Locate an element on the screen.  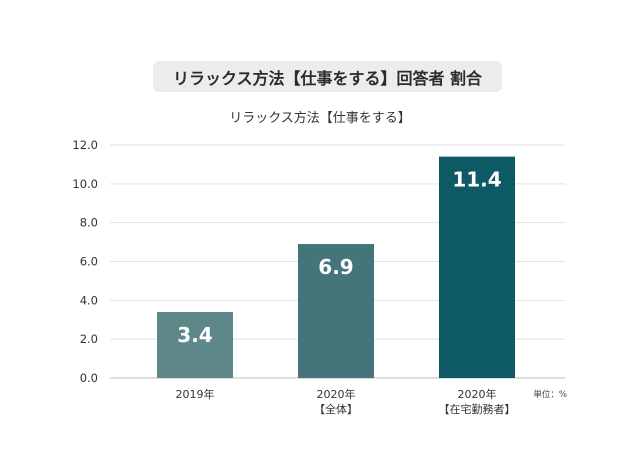
y-tick-label: 0.0 is located at coordinates (89, 378).